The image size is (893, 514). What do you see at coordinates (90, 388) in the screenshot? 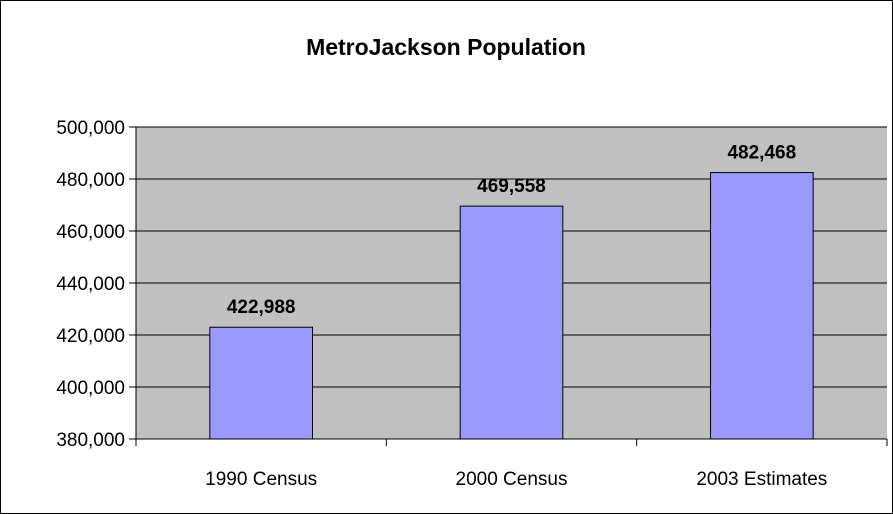
I see `y-tick-label: 400,000` at bounding box center [90, 388].